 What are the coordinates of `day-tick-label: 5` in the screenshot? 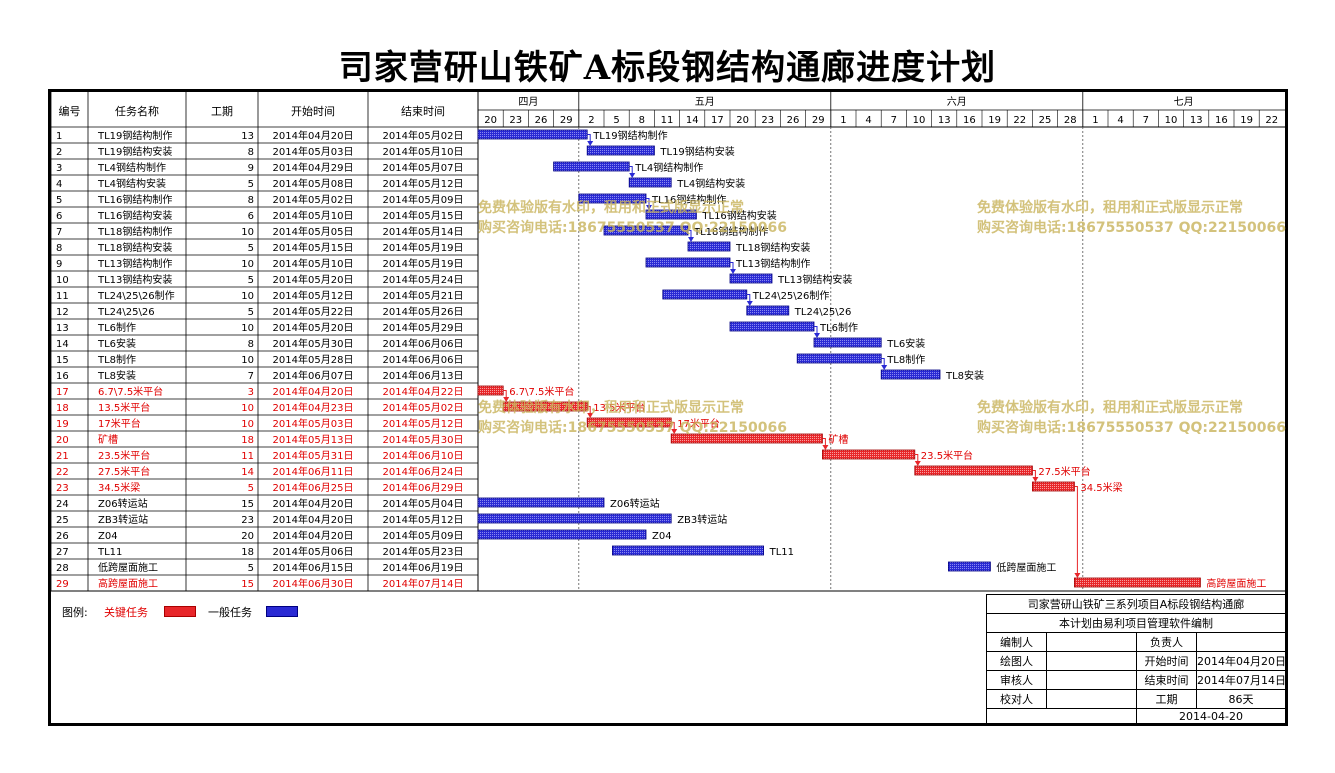 It's located at (616, 120).